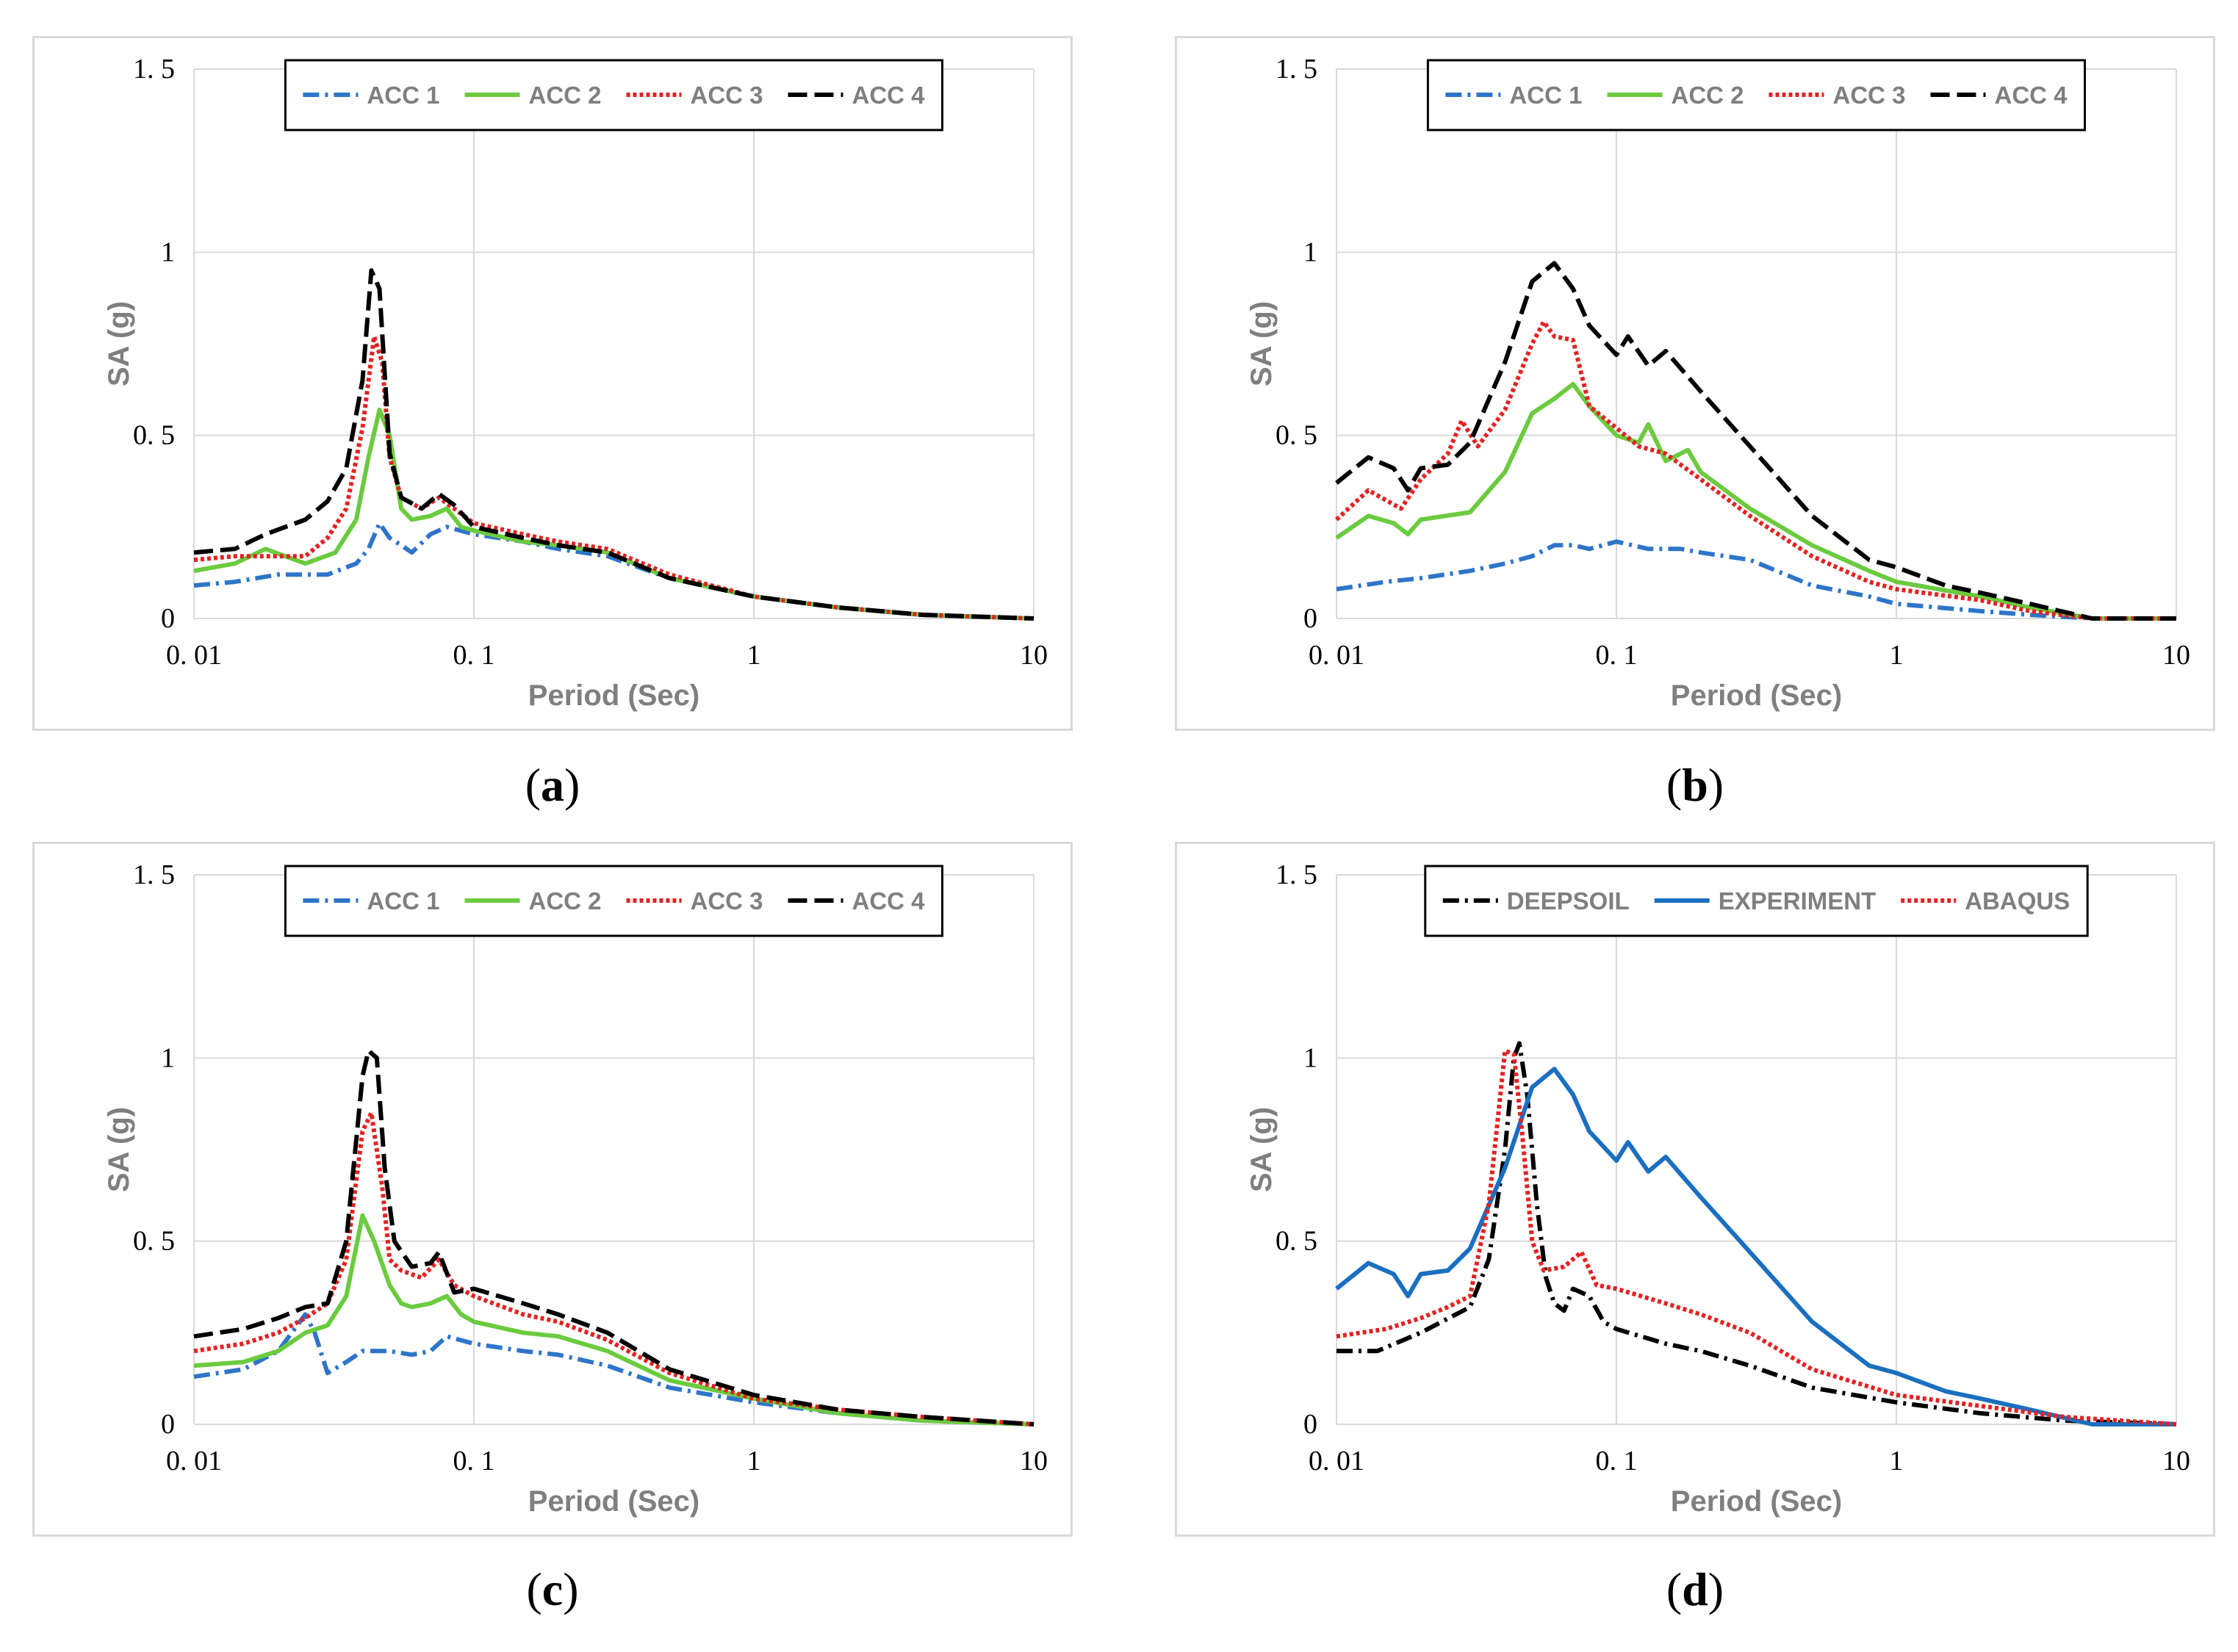  Describe the element at coordinates (1310, 1057) in the screenshot. I see `y-tick-label-d: 1` at that location.